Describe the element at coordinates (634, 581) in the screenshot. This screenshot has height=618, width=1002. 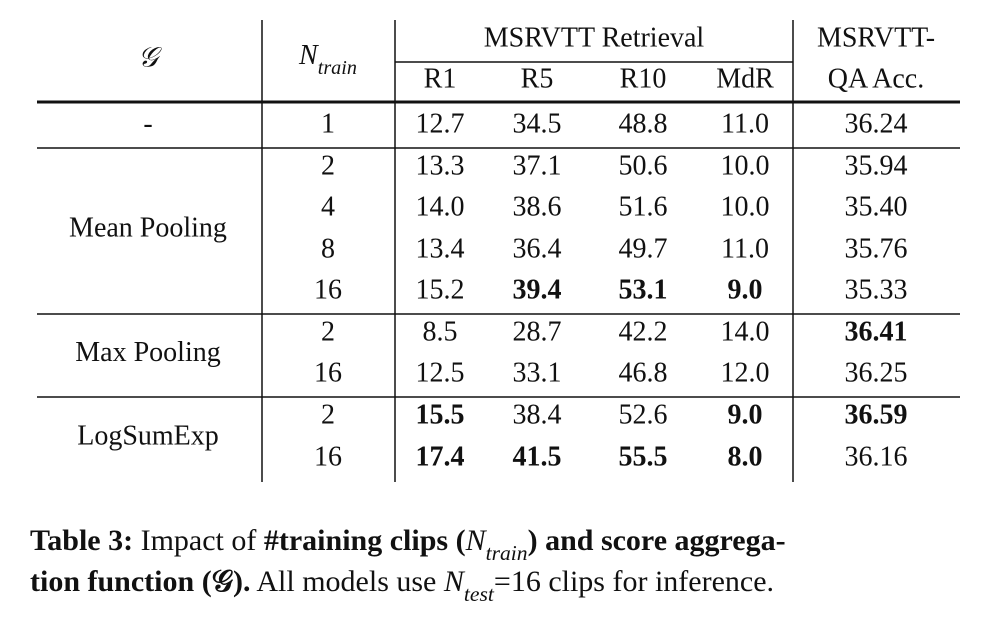
I see `caption-text: =16 clips for inference.` at that location.